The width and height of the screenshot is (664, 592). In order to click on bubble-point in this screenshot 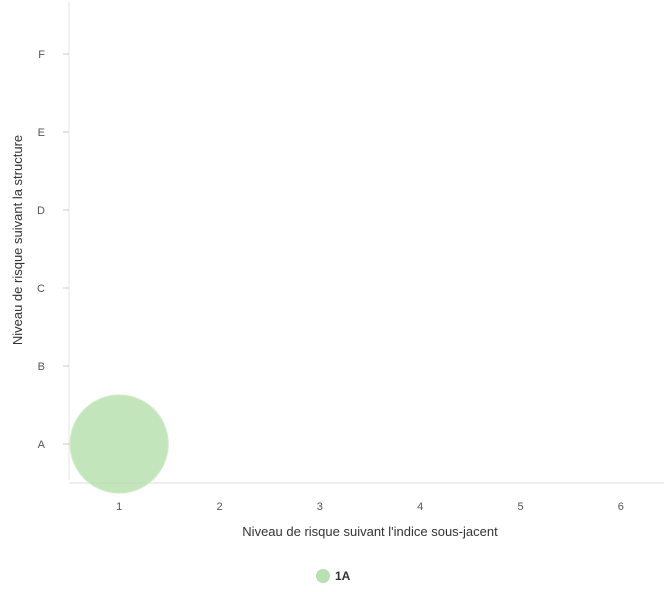, I will do `click(119, 444)`.